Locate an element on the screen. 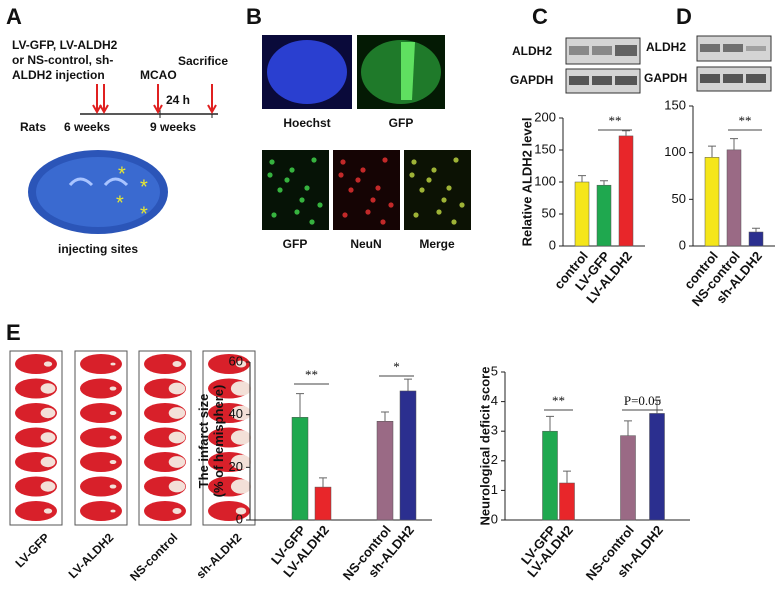 The height and width of the screenshot is (589, 781). blot-label: GAPDH is located at coordinates (665, 78).